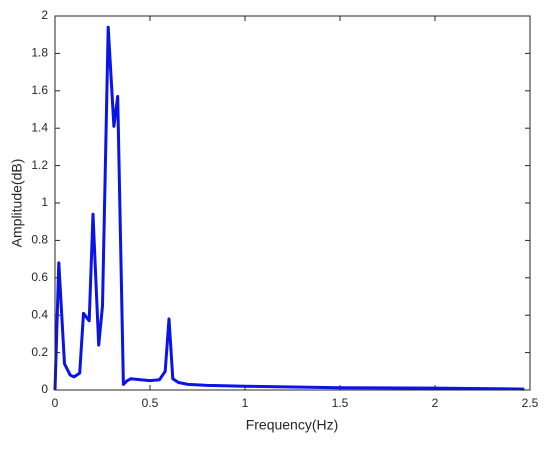 This screenshot has width=550, height=450. I want to click on y-tick-label: 1.2, so click(39, 165).